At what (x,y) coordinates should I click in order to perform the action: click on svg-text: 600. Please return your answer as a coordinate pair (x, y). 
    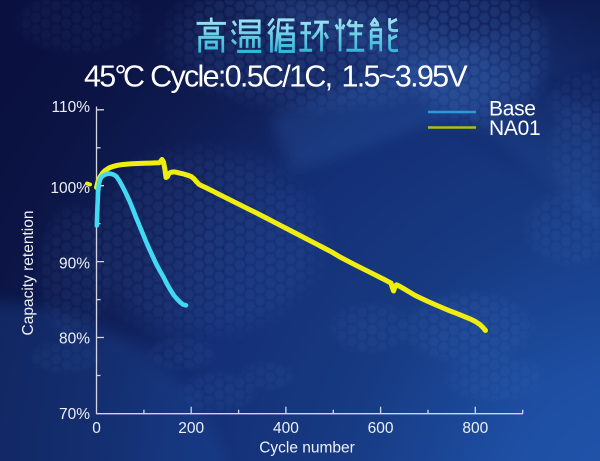
    Looking at the image, I should click on (381, 428).